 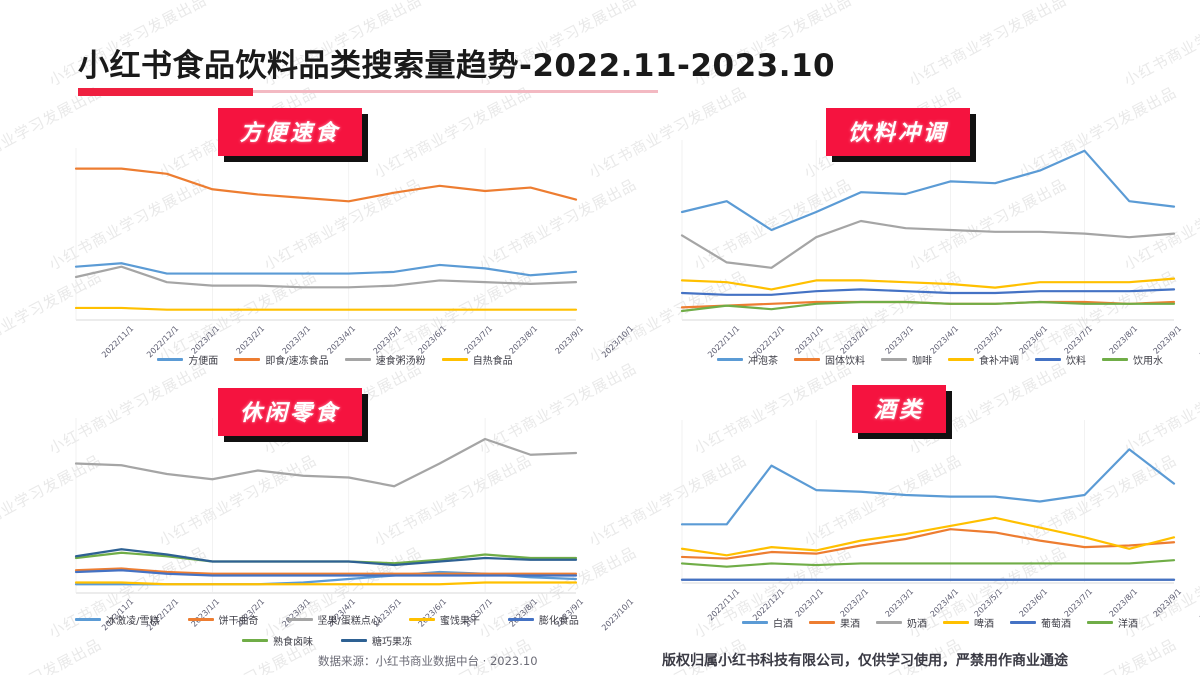 What do you see at coordinates (326, 506) in the screenshot?
I see `chart-svg-snacks` at bounding box center [326, 506].